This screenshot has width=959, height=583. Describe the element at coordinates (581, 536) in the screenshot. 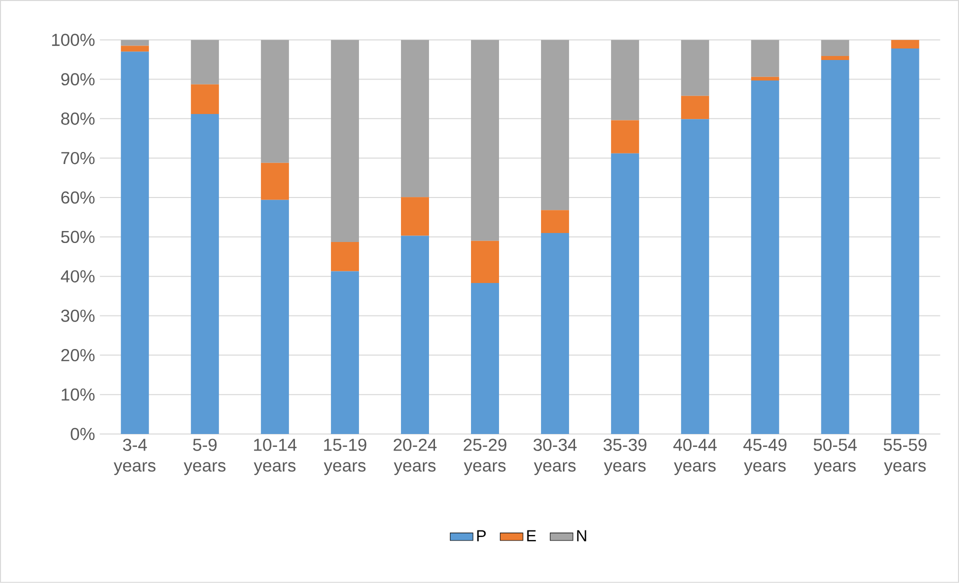

I see `legend-label: N` at that location.